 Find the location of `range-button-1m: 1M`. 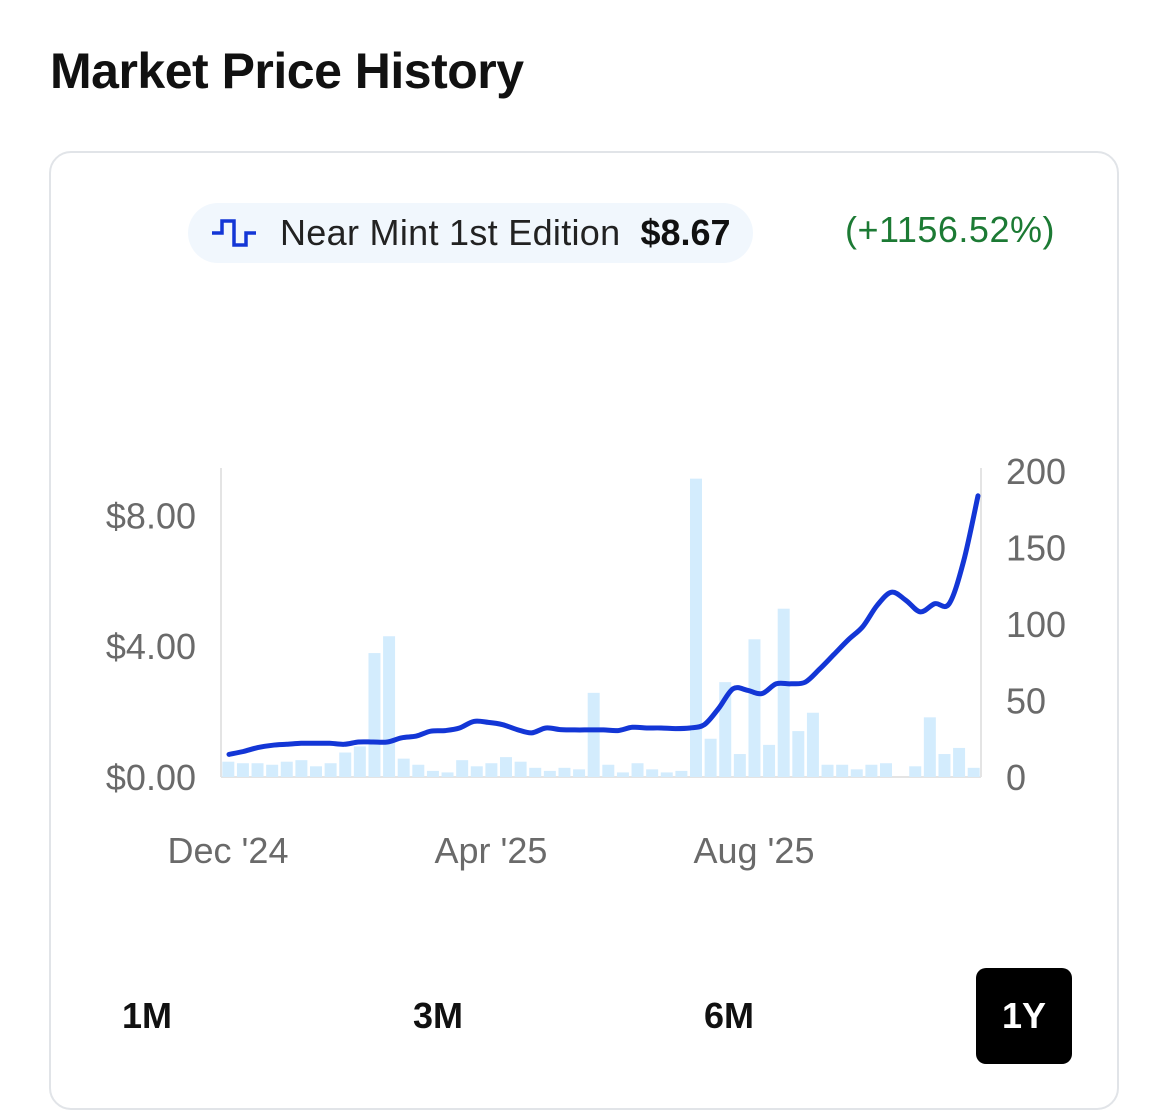

range-button-1m: 1M is located at coordinates (146, 1015).